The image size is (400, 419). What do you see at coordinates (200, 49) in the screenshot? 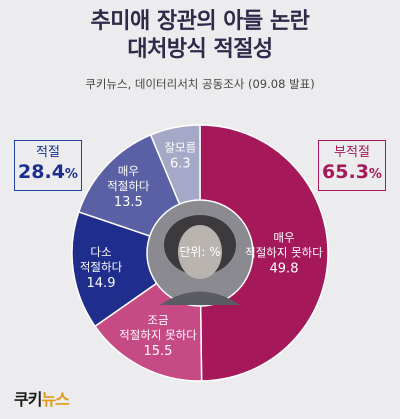
I see `chart-title-line2: 대처방식 적절성` at bounding box center [200, 49].